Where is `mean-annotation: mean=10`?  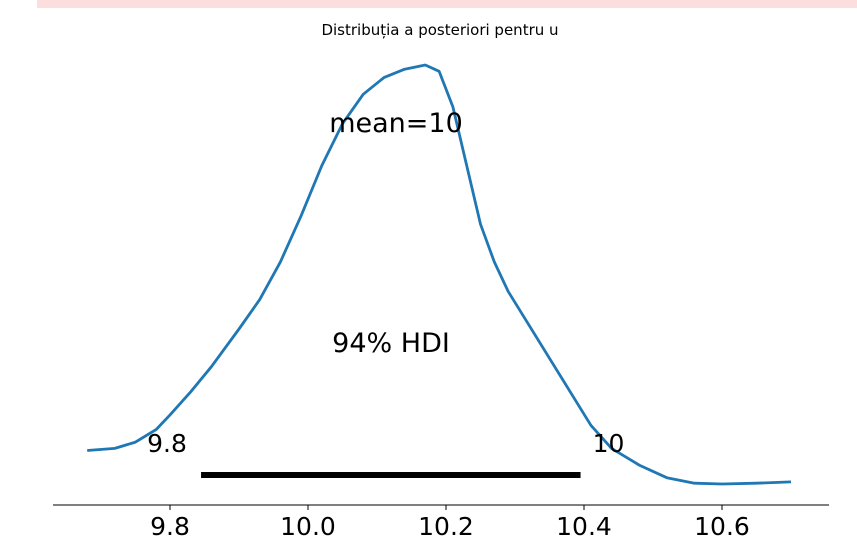 mean-annotation: mean=10 is located at coordinates (396, 123).